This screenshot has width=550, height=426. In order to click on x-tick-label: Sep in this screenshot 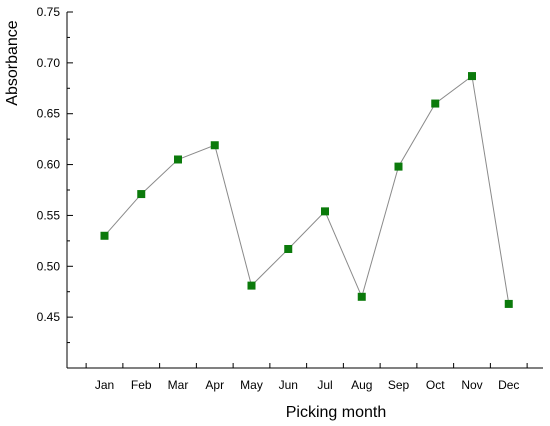, I will do `click(399, 385)`.